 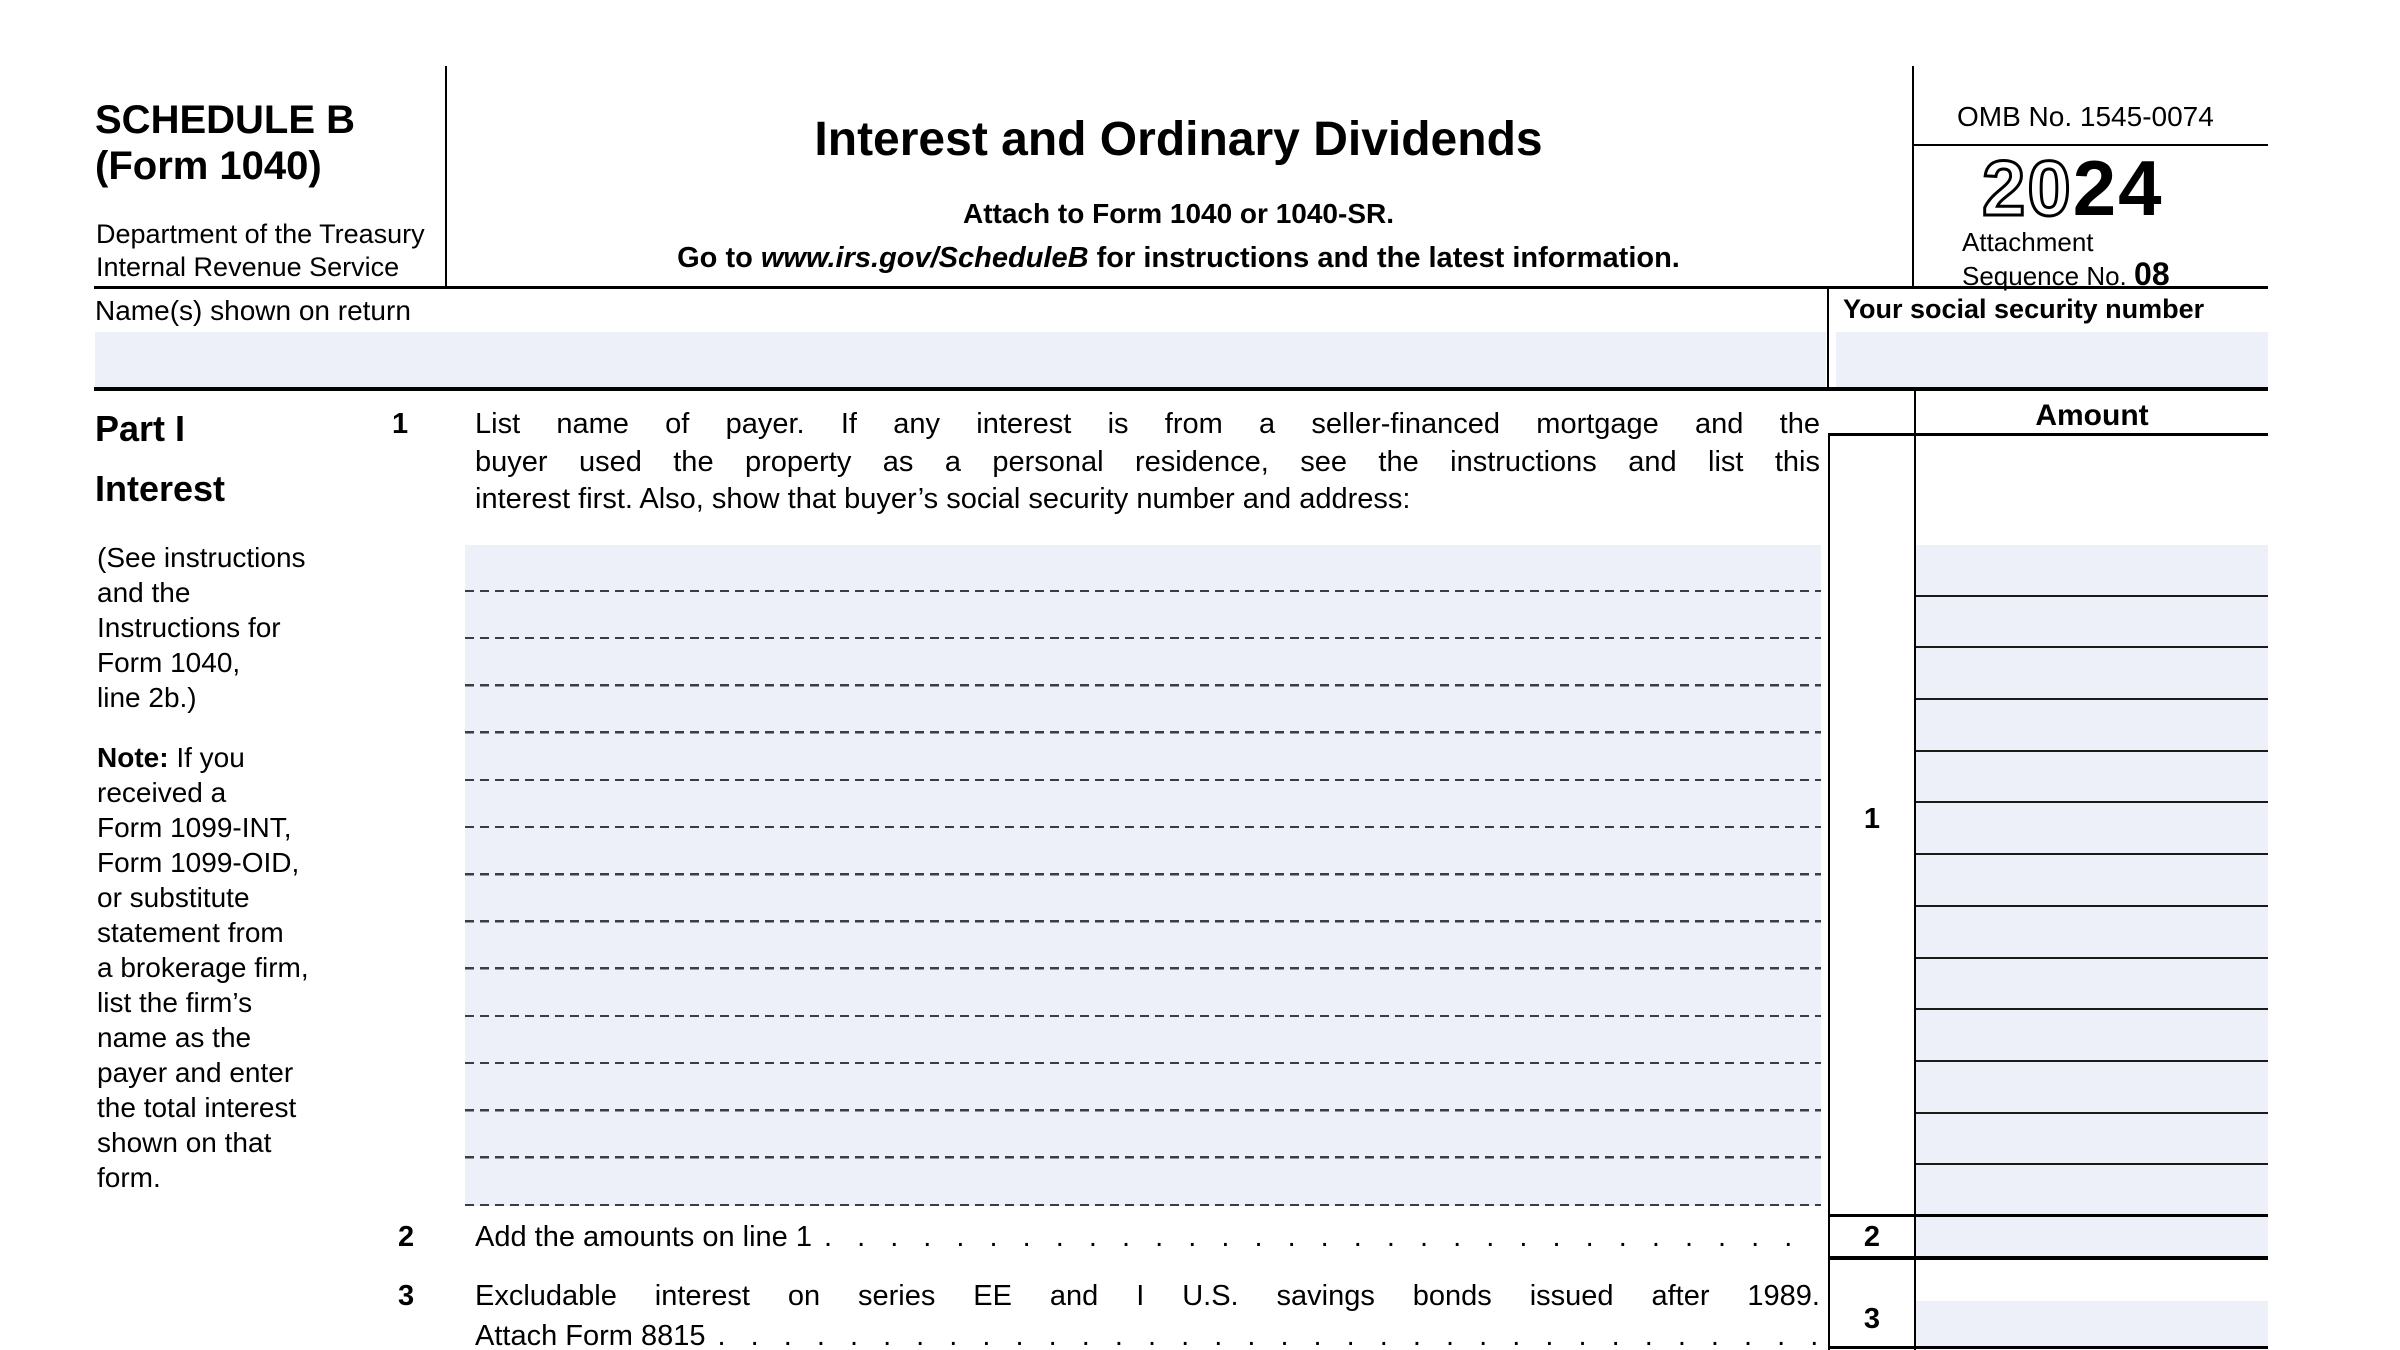 I want to click on ssn-label: Your social security number, so click(x=2024, y=309).